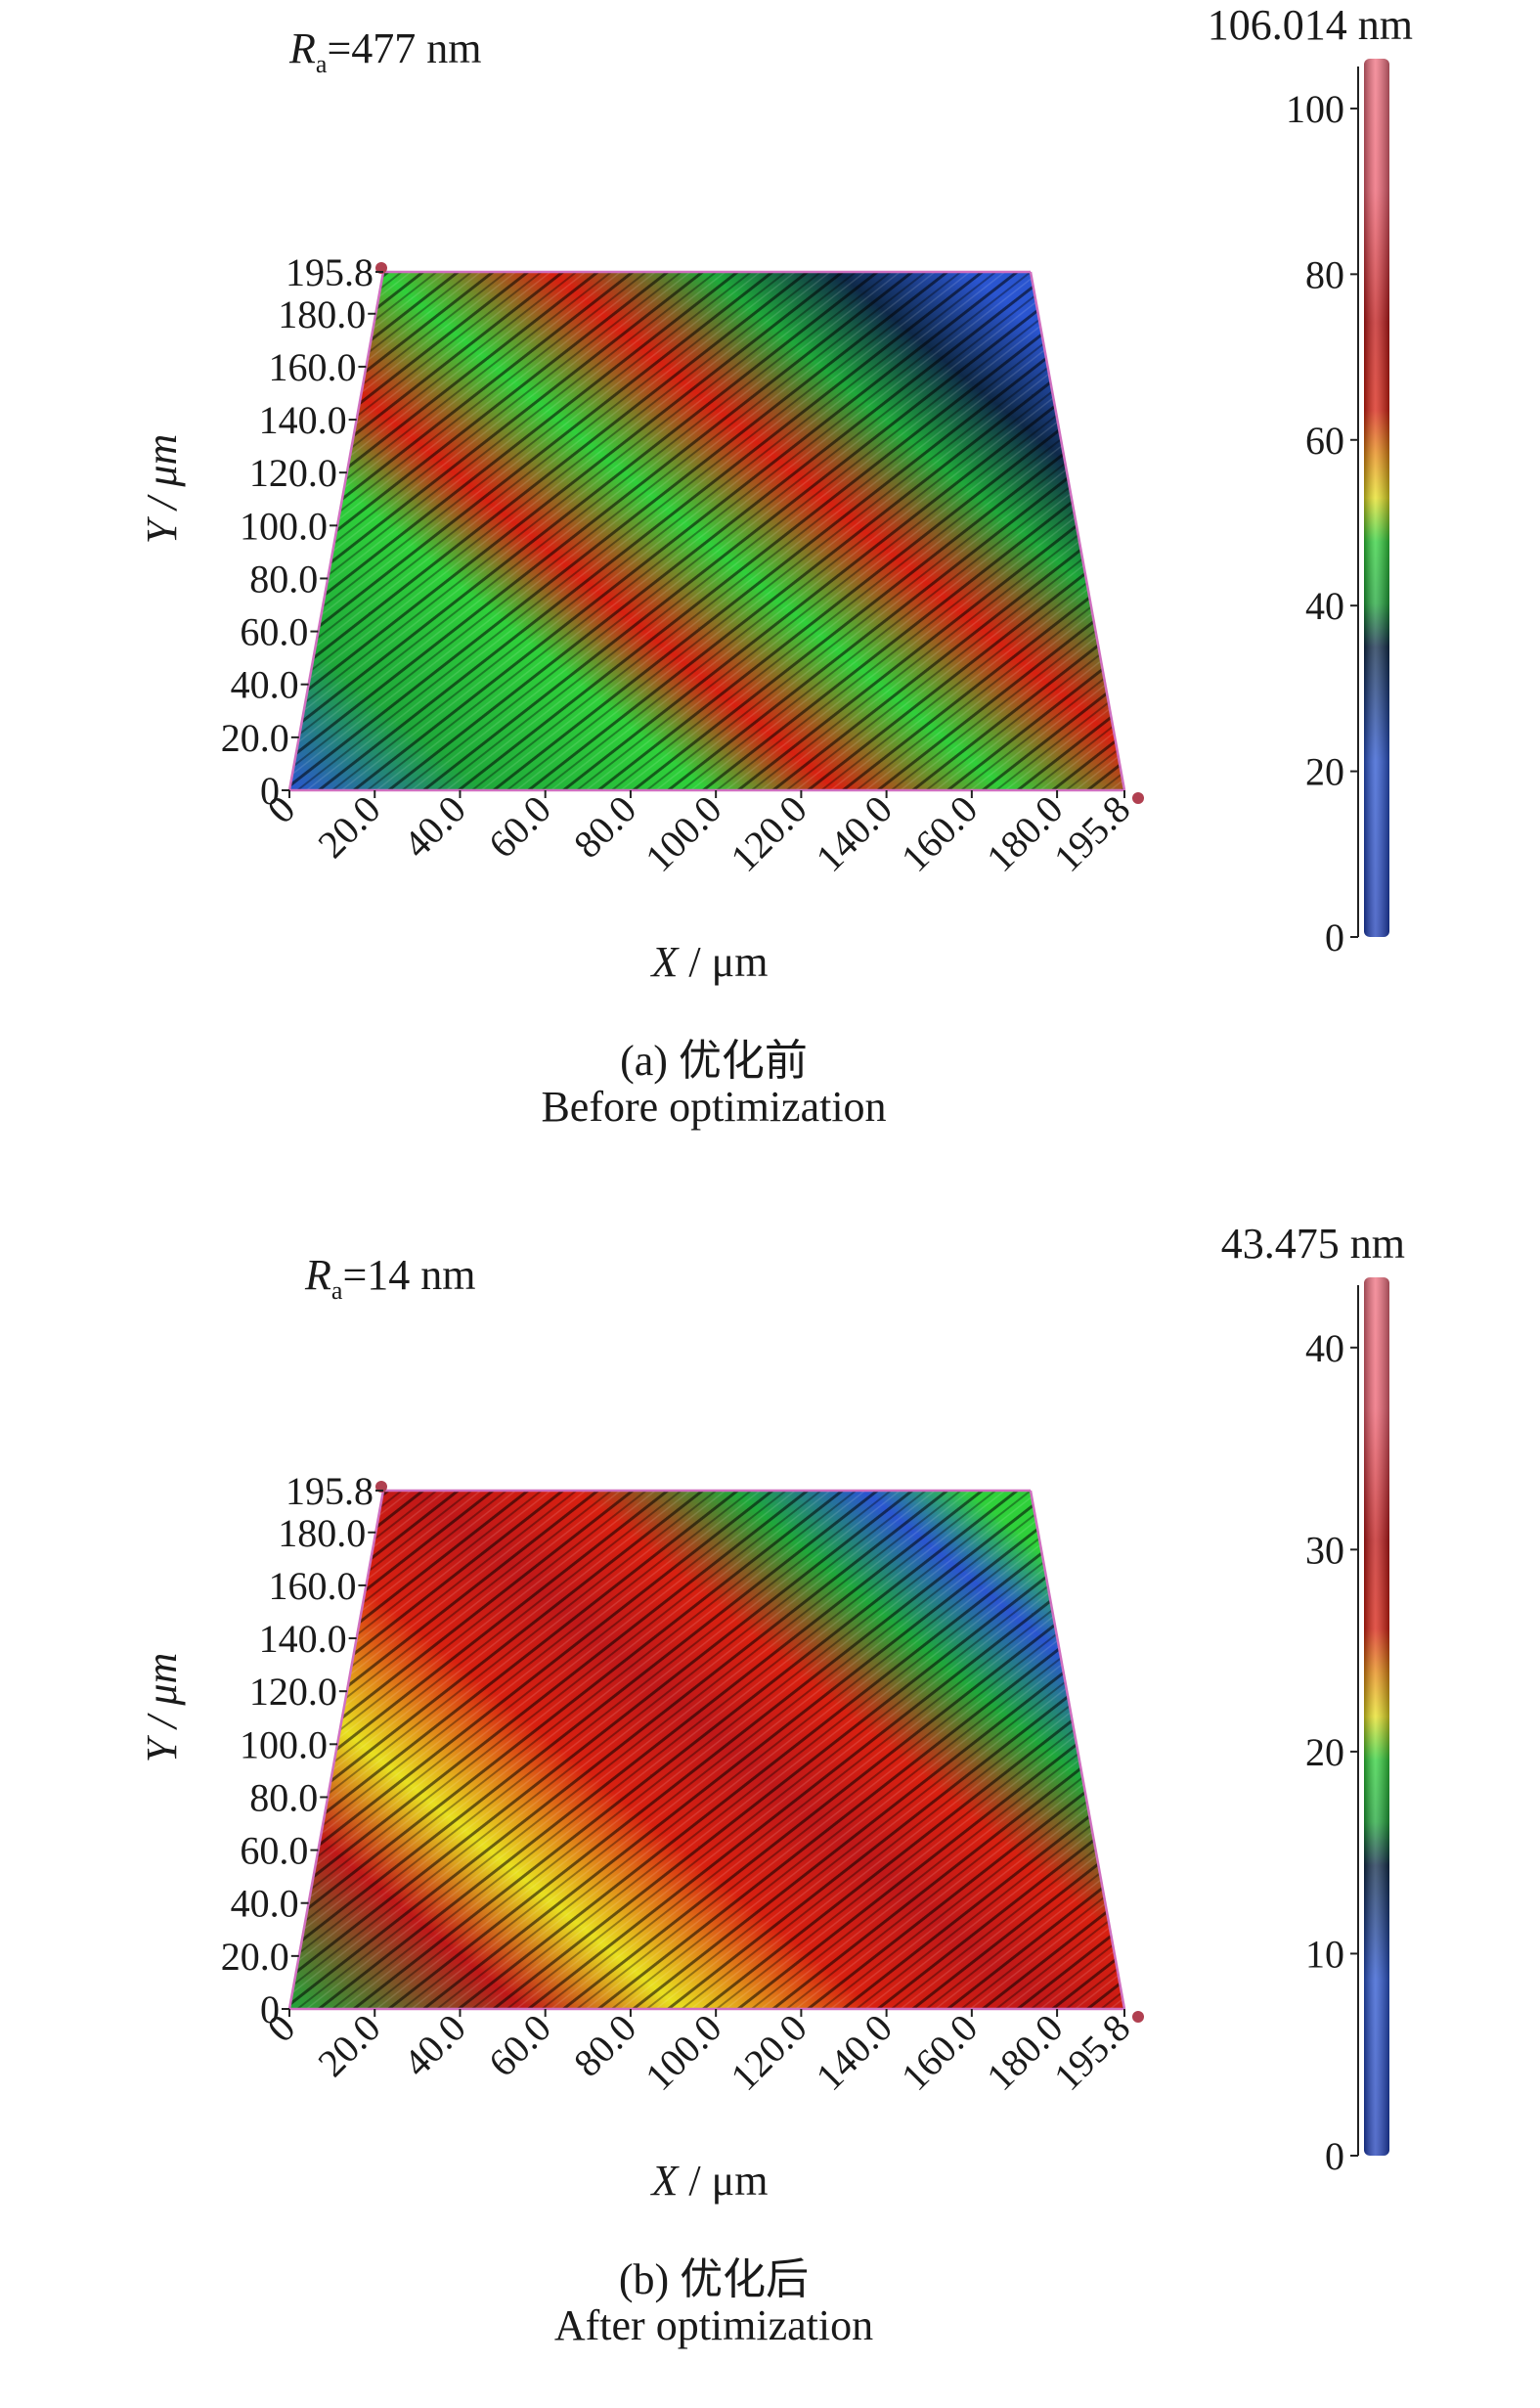 This screenshot has width=1540, height=2408. I want to click on caption-cn: (a) 优化前, so click(714, 1061).